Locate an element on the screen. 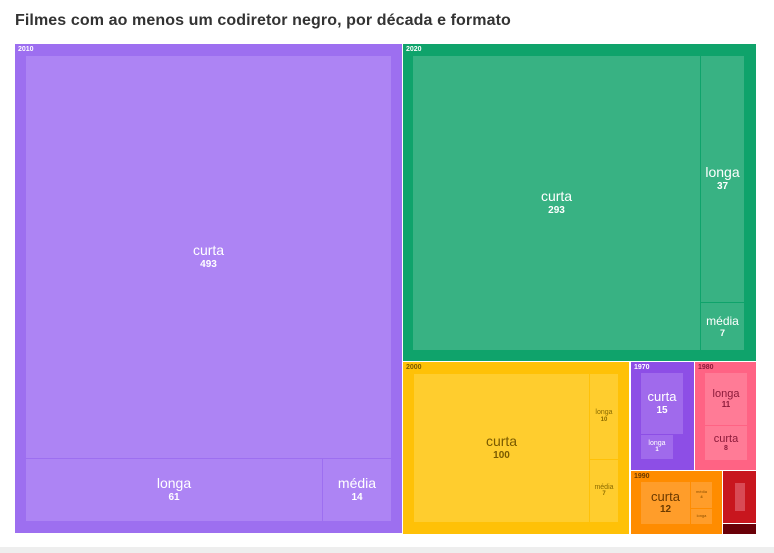 The width and height of the screenshot is (774, 553). cell-1990-longa: longa is located at coordinates (701, 516).